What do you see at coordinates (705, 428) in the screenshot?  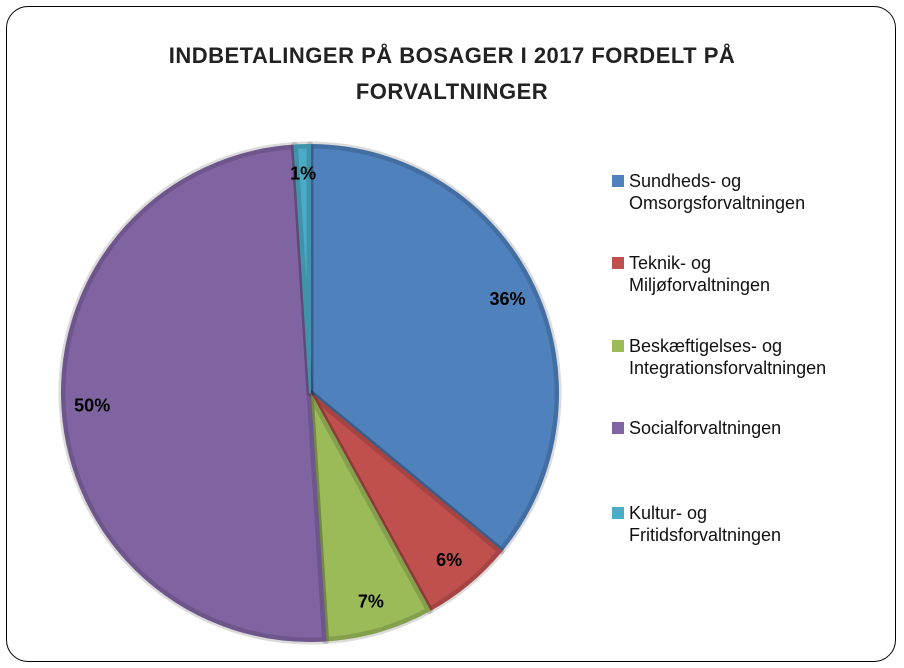 I see `legend-label: Socialforvaltningen` at bounding box center [705, 428].